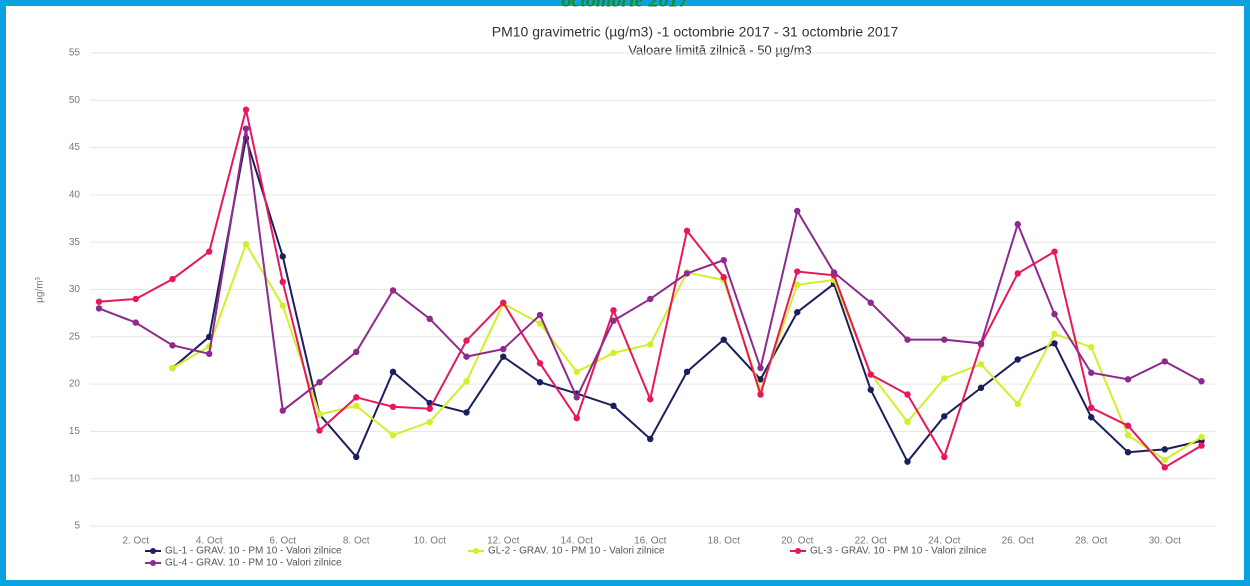 This screenshot has height=586, width=1250. What do you see at coordinates (503, 541) in the screenshot?
I see `x-tick-label: 12. Oct` at bounding box center [503, 541].